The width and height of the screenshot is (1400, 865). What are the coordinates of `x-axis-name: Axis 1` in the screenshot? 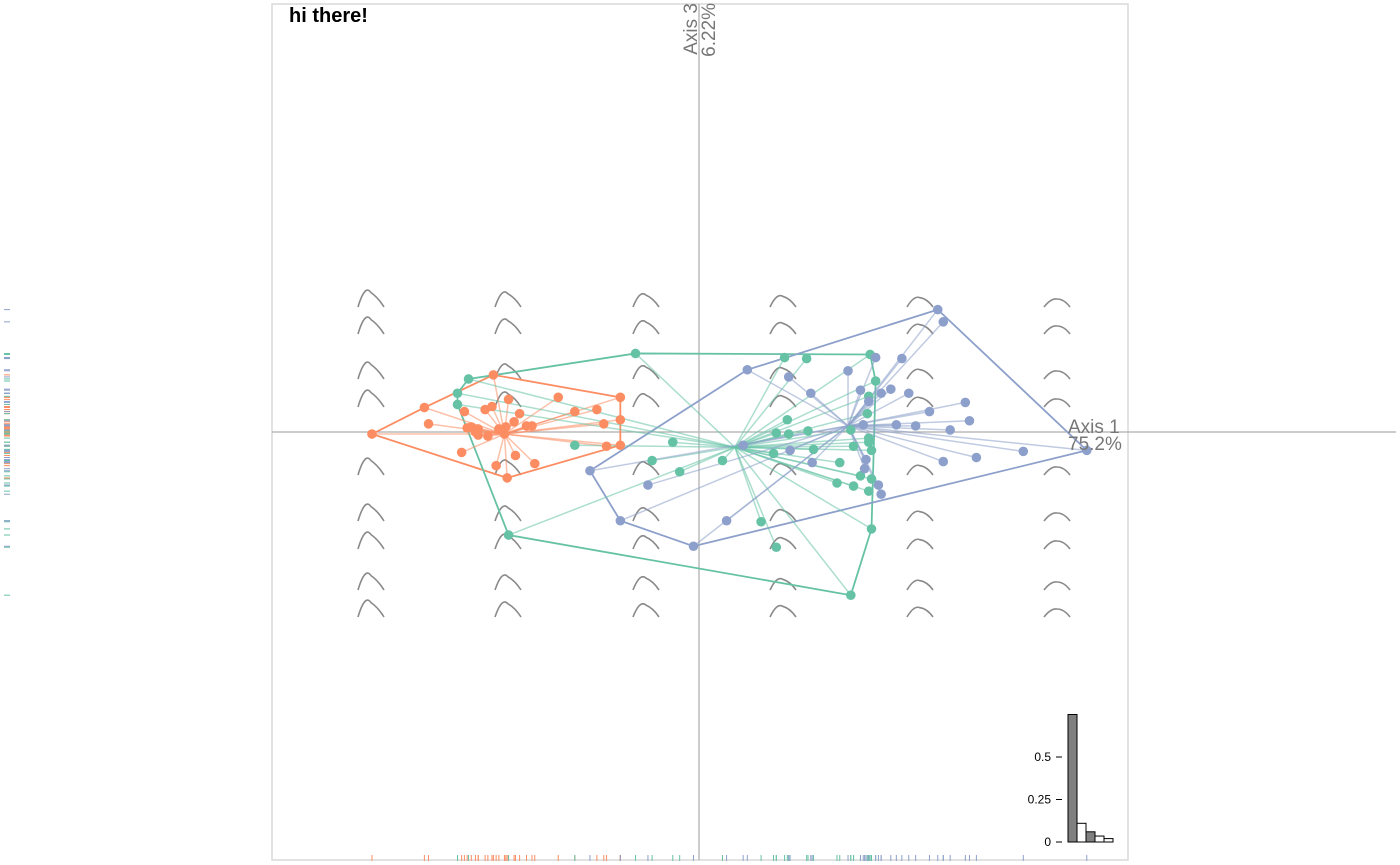 It's located at (1094, 427).